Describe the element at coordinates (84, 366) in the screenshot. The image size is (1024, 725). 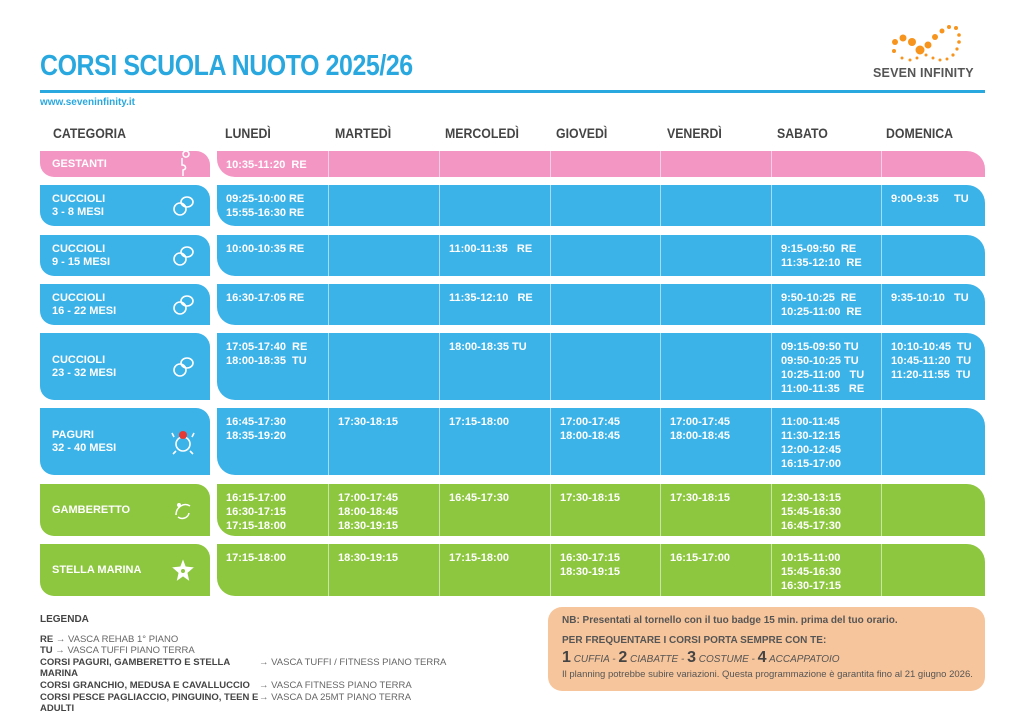
I see `category-label: CUCCIOLI 23 - 32 MESI` at that location.